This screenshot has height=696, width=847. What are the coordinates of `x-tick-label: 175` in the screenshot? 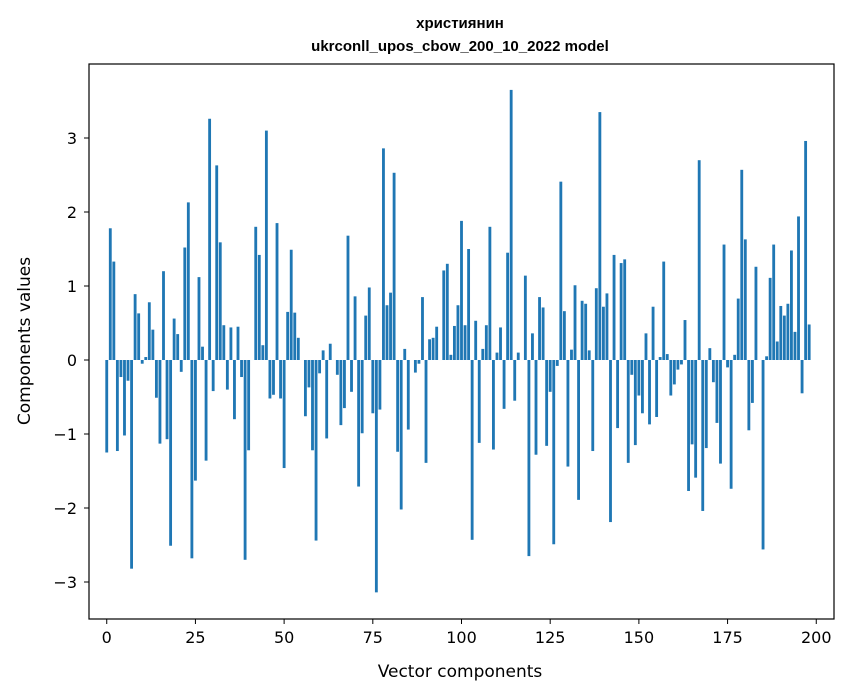 It's located at (727, 637).